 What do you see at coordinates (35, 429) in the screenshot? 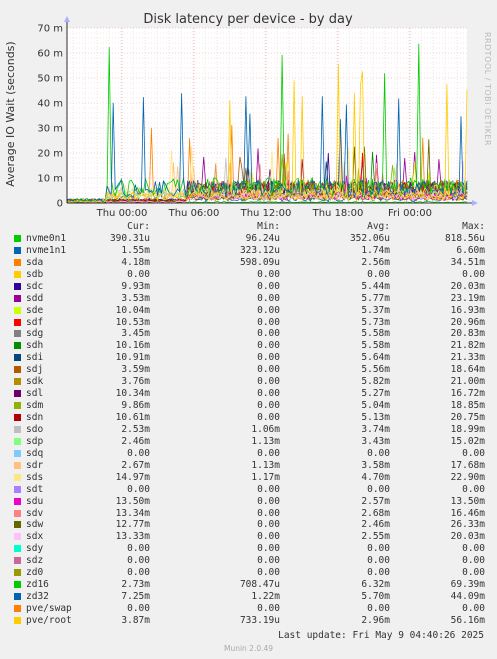
I see `legend-series-name: sdo` at bounding box center [35, 429].